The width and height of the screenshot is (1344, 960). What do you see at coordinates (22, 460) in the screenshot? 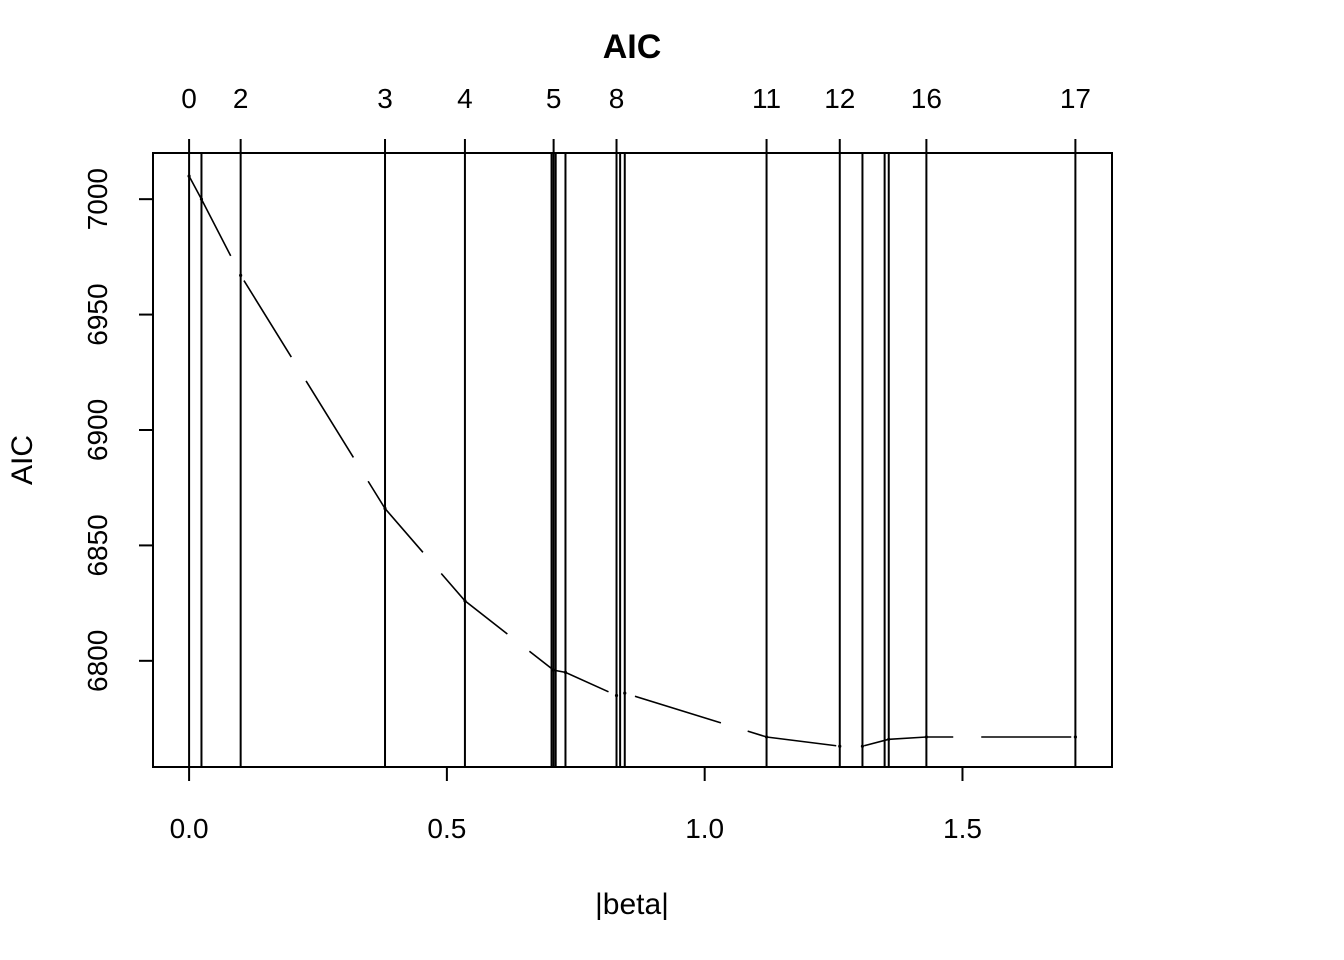
I see `y-axis-label: AIC` at bounding box center [22, 460].